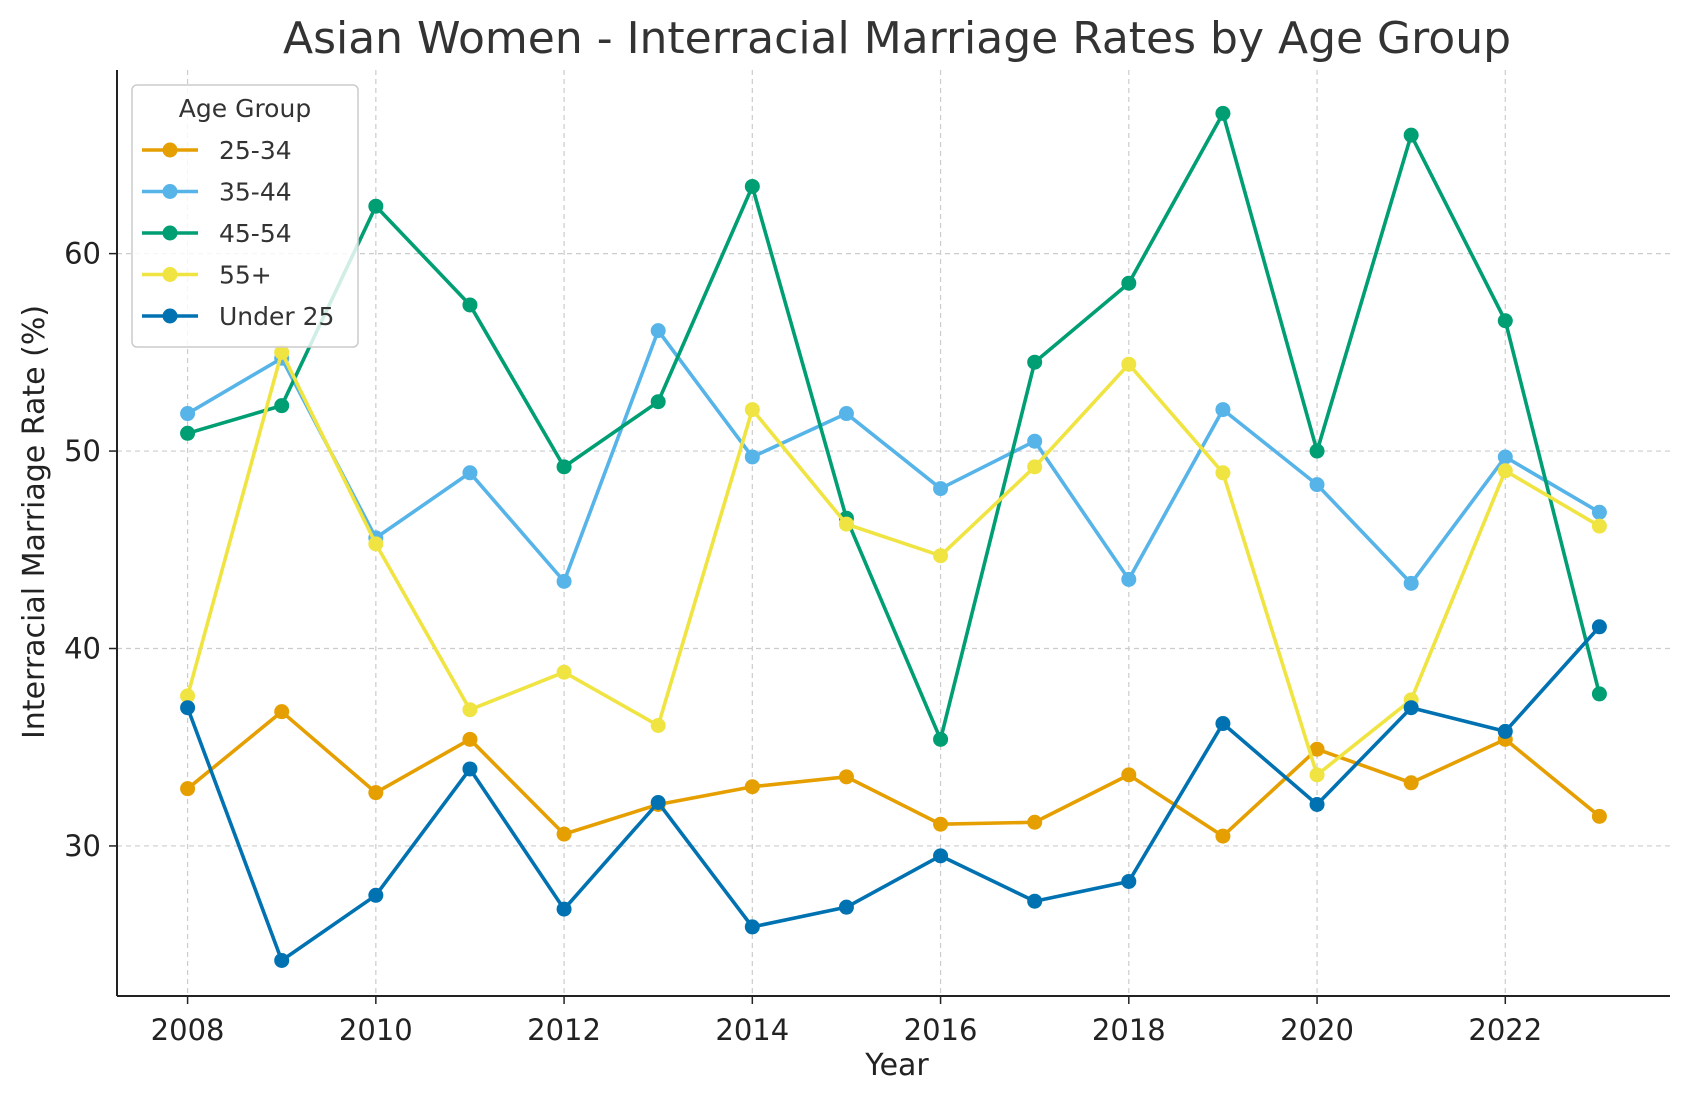 Image resolution: width=1686 pixels, height=1101 pixels. Describe the element at coordinates (82, 846) in the screenshot. I see `y-tick-label: 30` at that location.